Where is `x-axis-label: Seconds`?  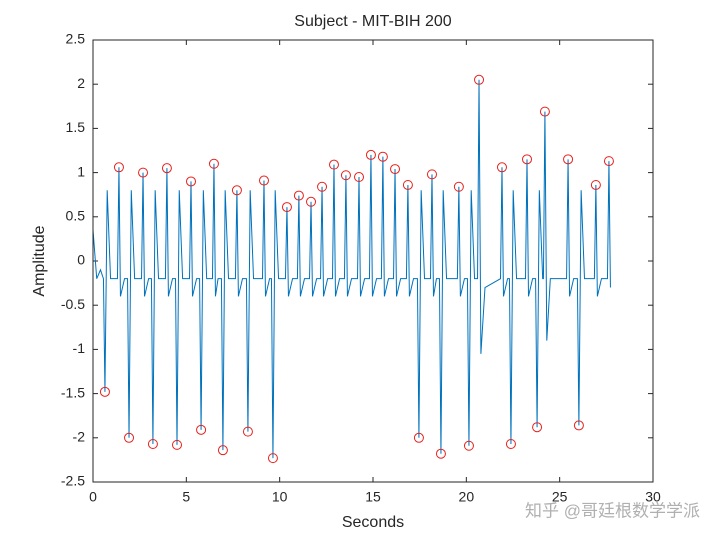 x-axis-label: Seconds is located at coordinates (373, 522).